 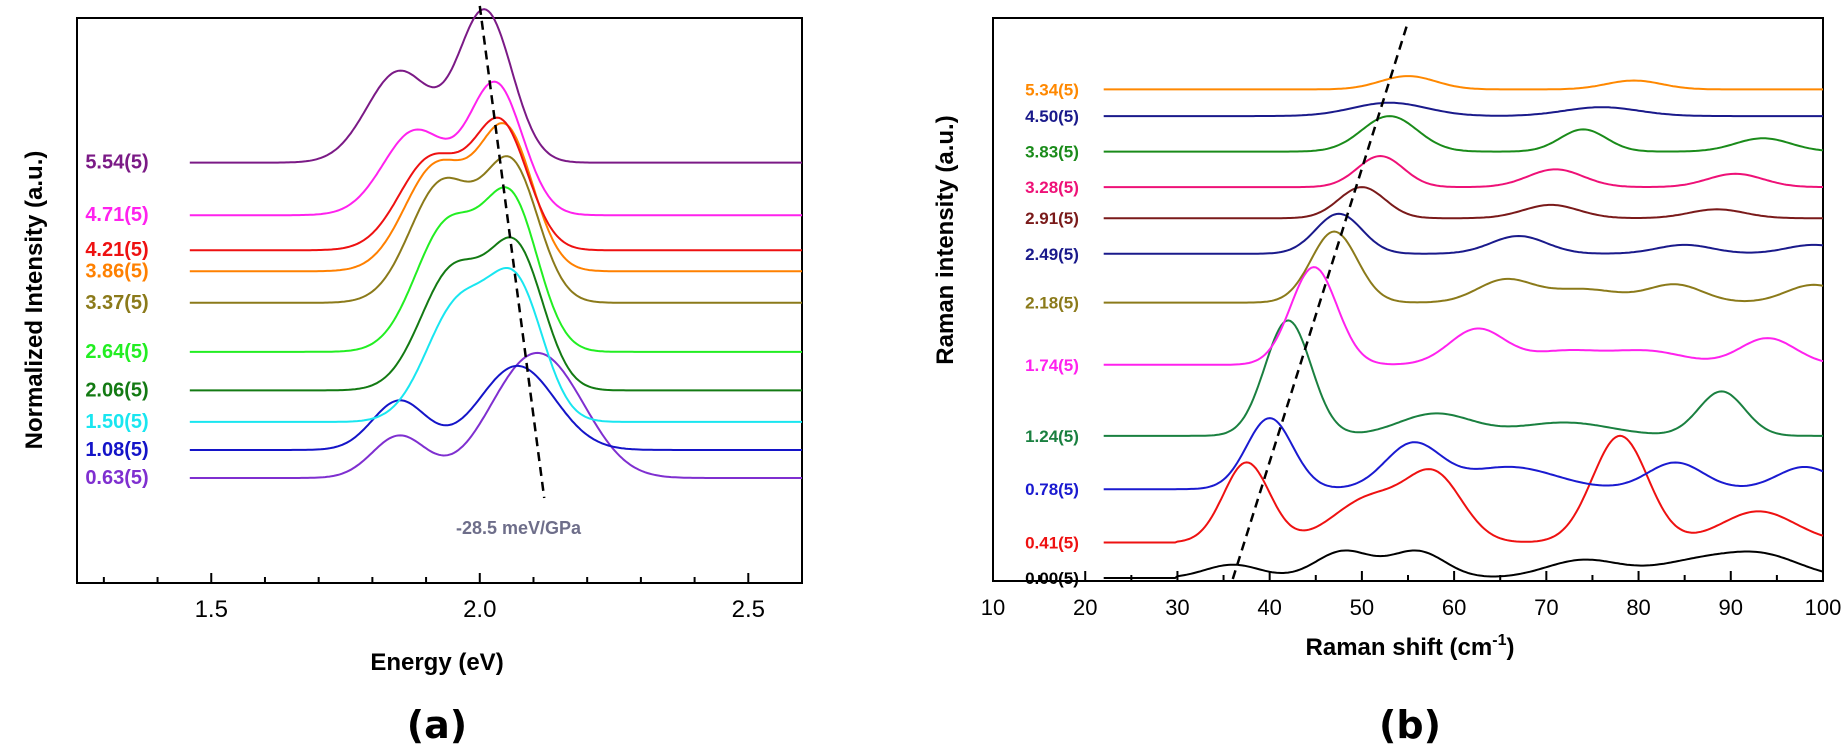 What do you see at coordinates (1638, 607) in the screenshot?
I see `panel-b-x-tick-label: 80` at bounding box center [1638, 607].